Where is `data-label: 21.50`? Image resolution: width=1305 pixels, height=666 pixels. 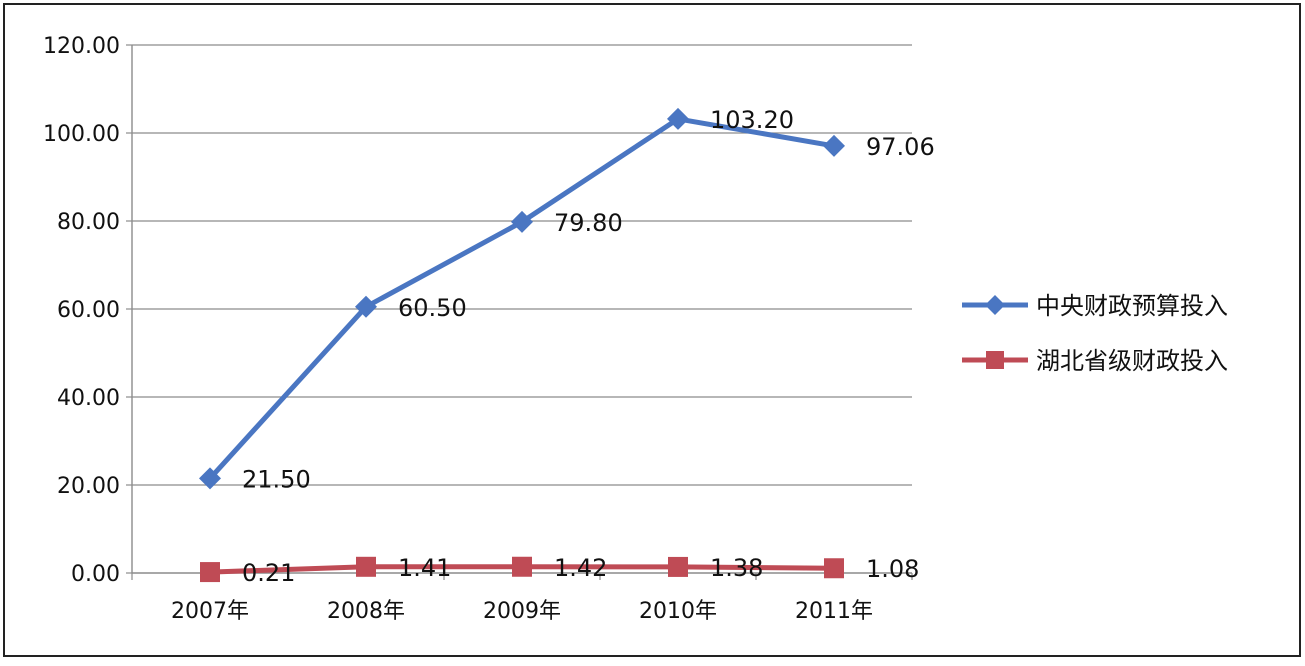 data-label: 21.50 is located at coordinates (276, 479).